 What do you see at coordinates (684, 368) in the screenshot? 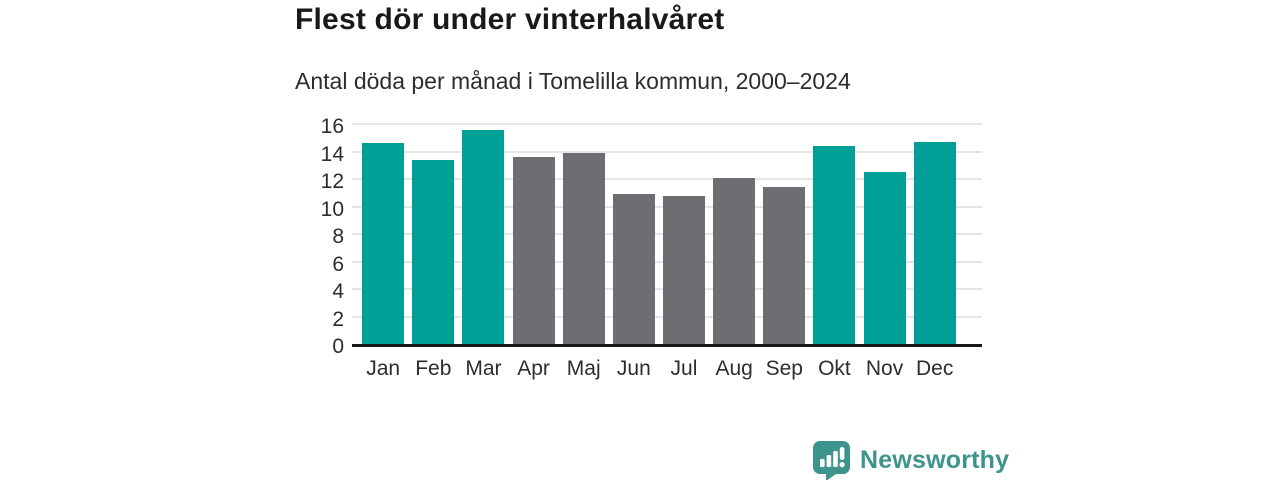
I see `x-tick-label: Jul` at bounding box center [684, 368].